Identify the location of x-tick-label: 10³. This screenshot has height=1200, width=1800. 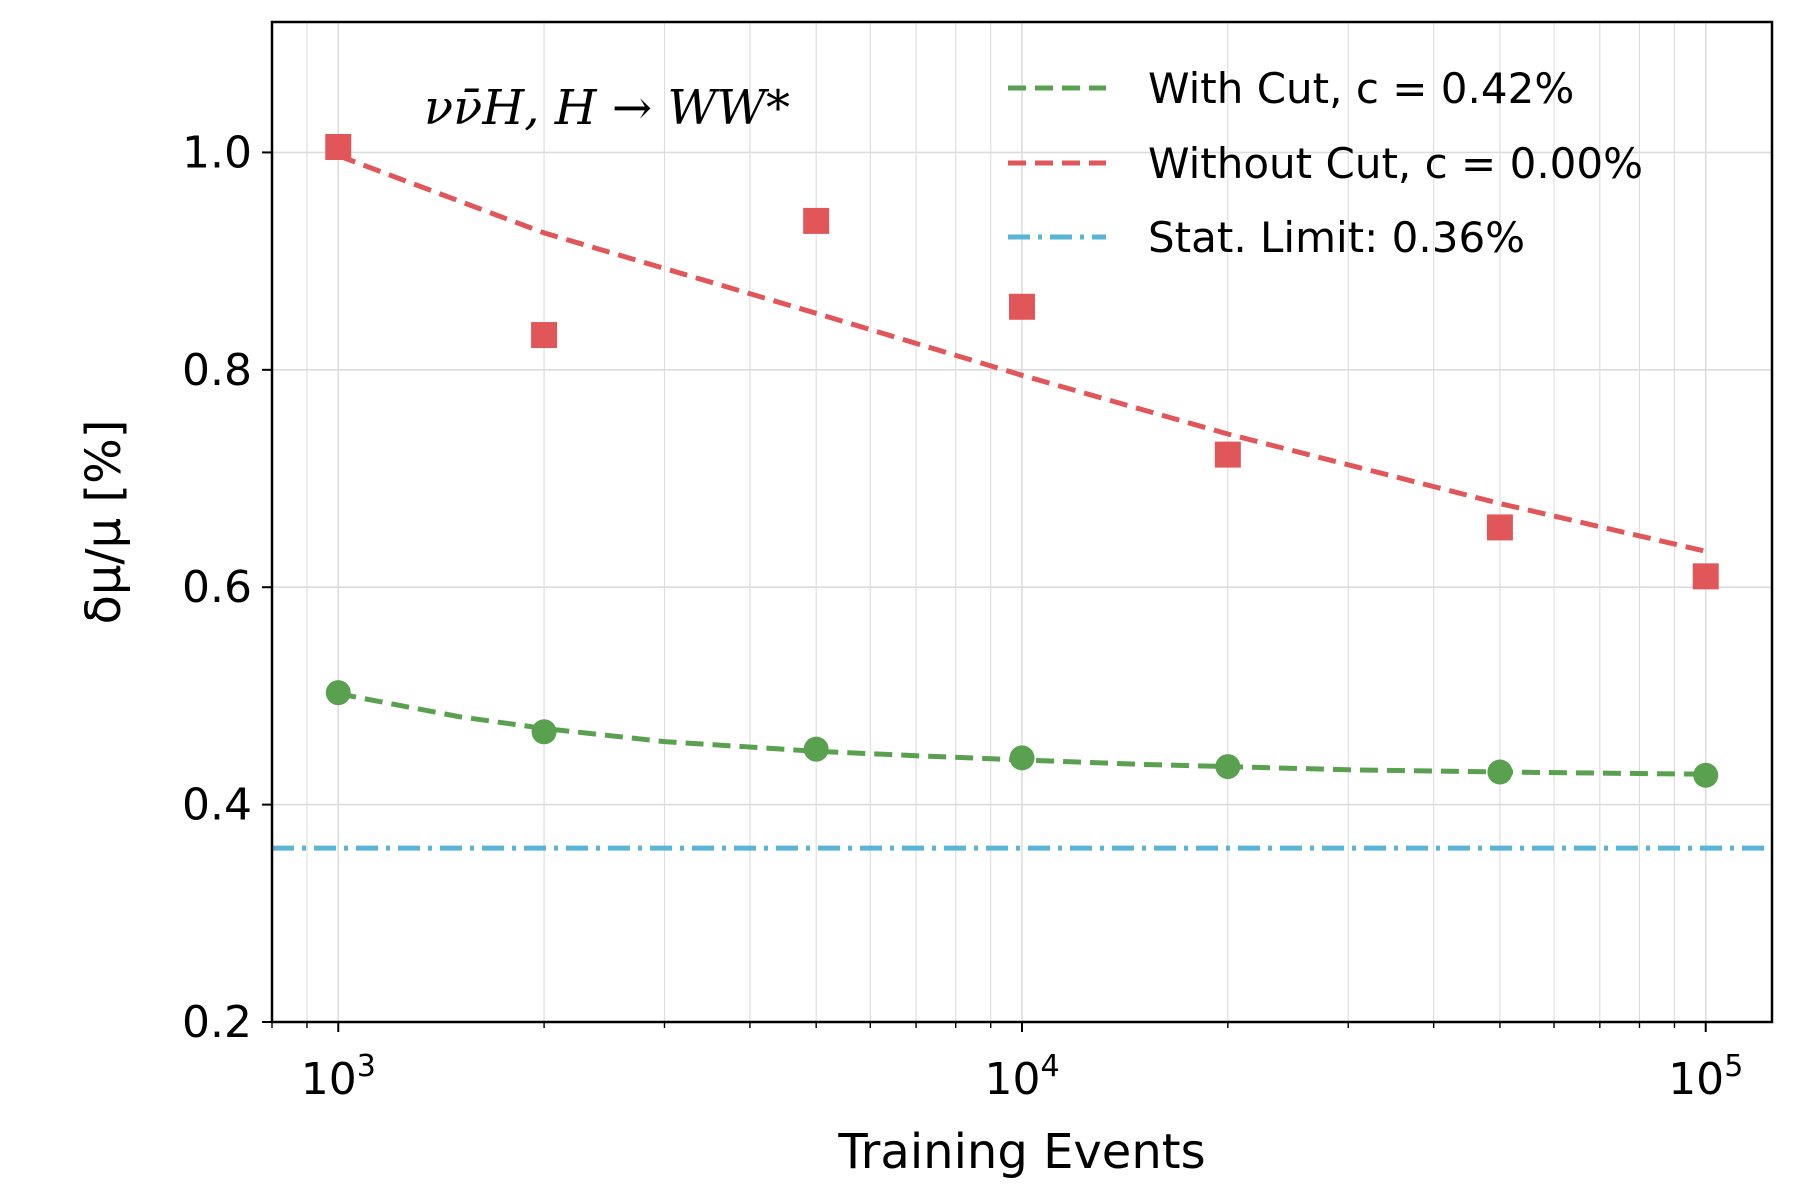
(338, 1077).